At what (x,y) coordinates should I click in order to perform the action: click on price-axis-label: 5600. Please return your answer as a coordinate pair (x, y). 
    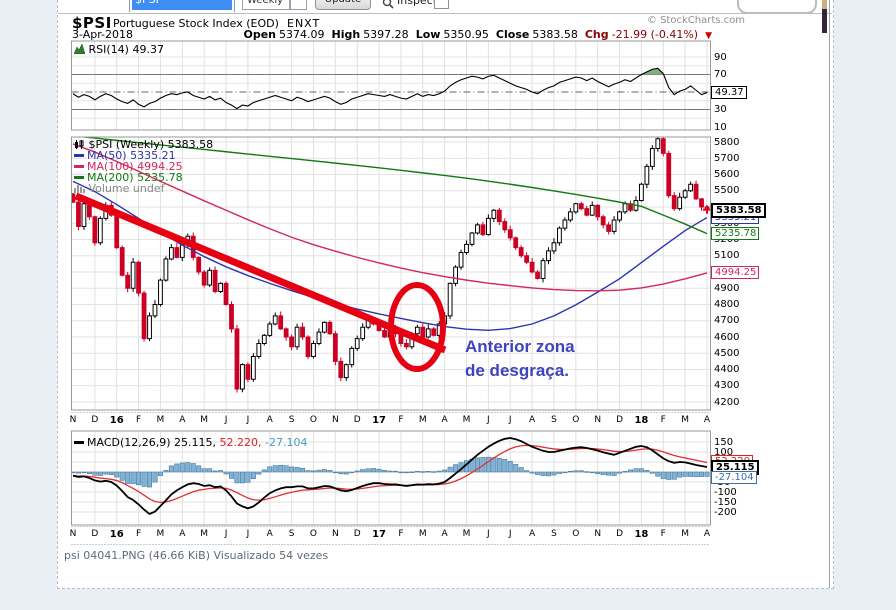
    Looking at the image, I should click on (727, 174).